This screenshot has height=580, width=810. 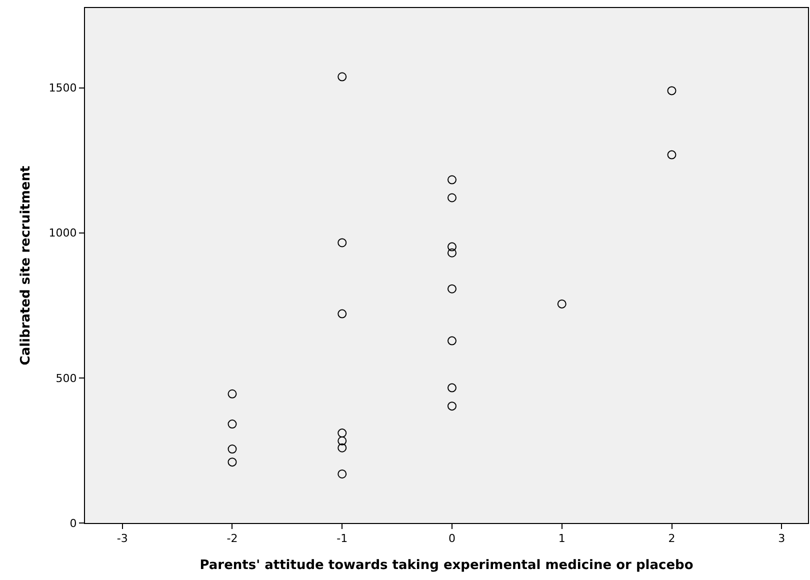 What do you see at coordinates (342, 539) in the screenshot?
I see `x-tick-label: -1` at bounding box center [342, 539].